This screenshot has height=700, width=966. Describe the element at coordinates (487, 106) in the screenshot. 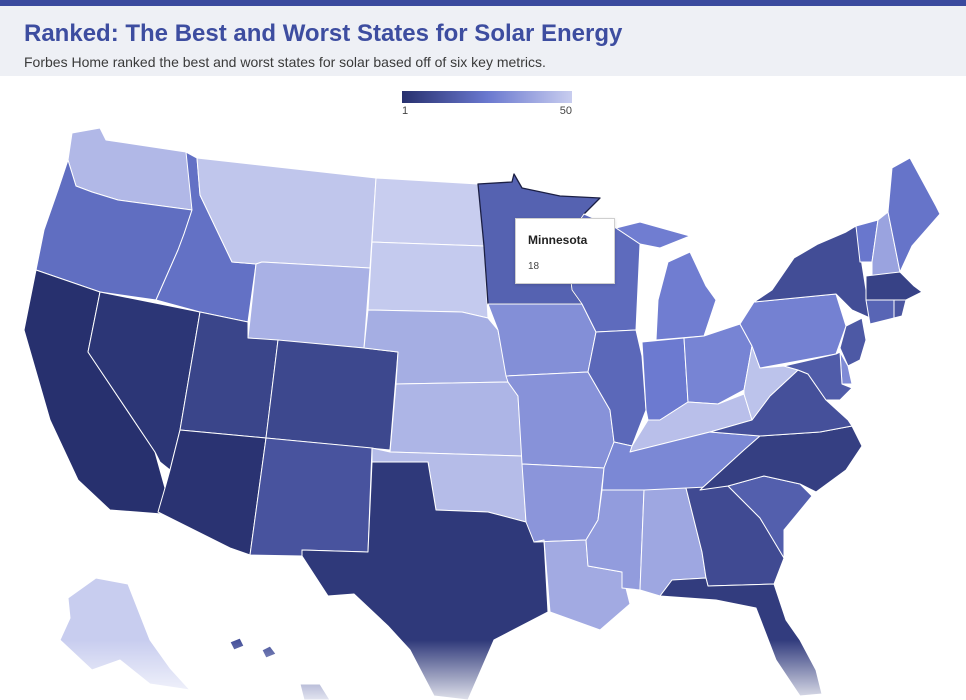

I see `color-legend: 1 50` at that location.